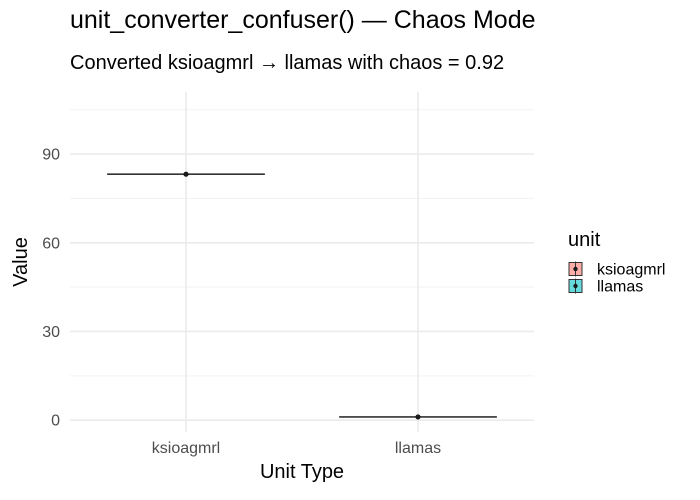  What do you see at coordinates (55, 421) in the screenshot?
I see `y-tick-label: 0` at bounding box center [55, 421].